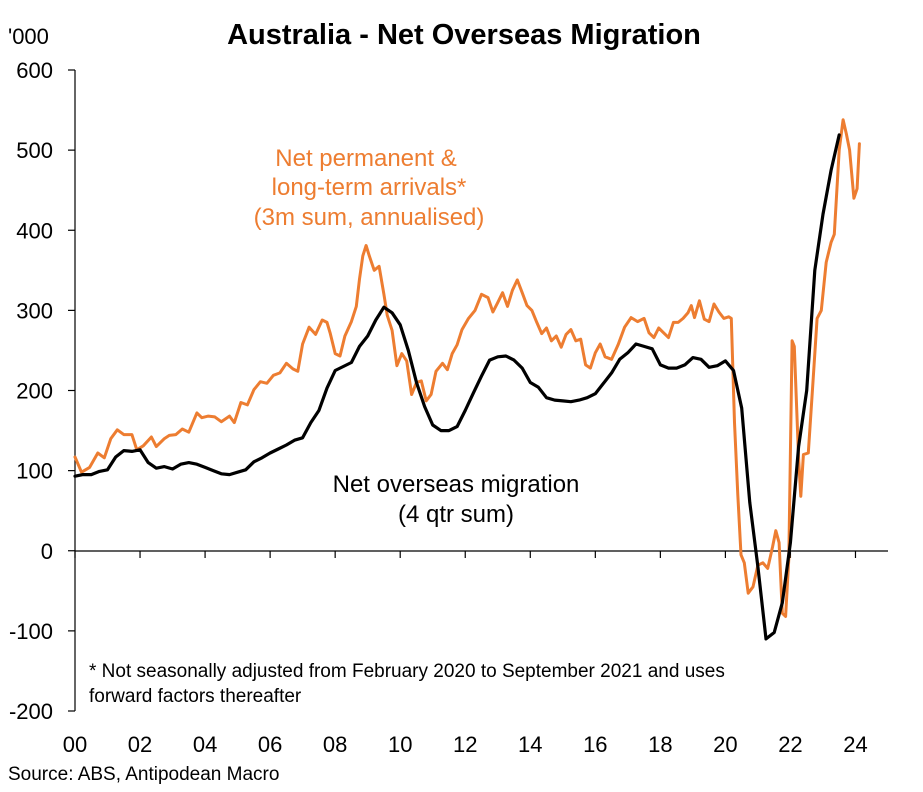  What do you see at coordinates (75, 744) in the screenshot?
I see `x-tick-label: 00` at bounding box center [75, 744].